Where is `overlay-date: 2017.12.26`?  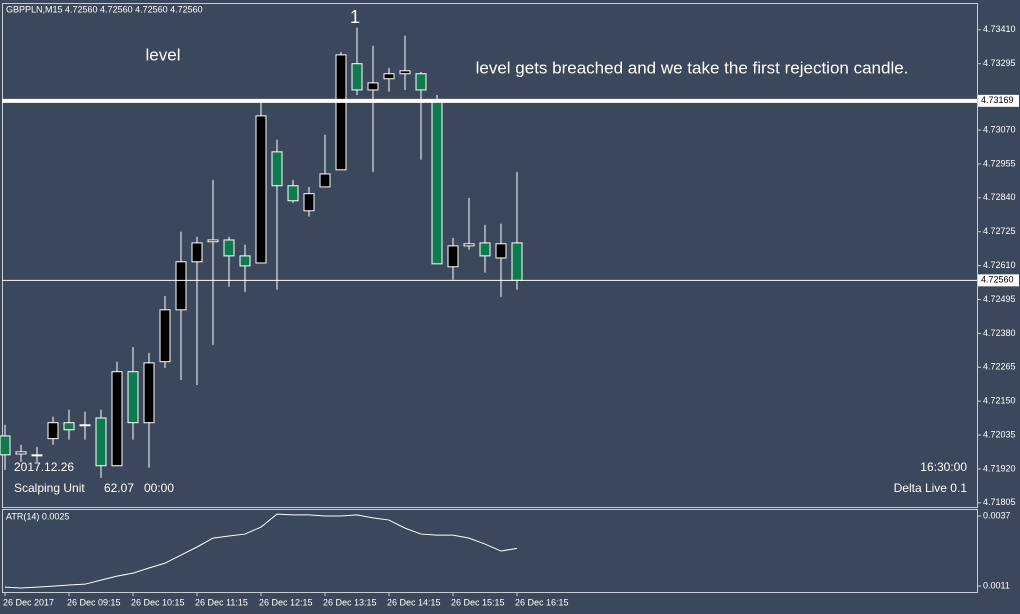
overlay-date: 2017.12.26 is located at coordinates (44, 467).